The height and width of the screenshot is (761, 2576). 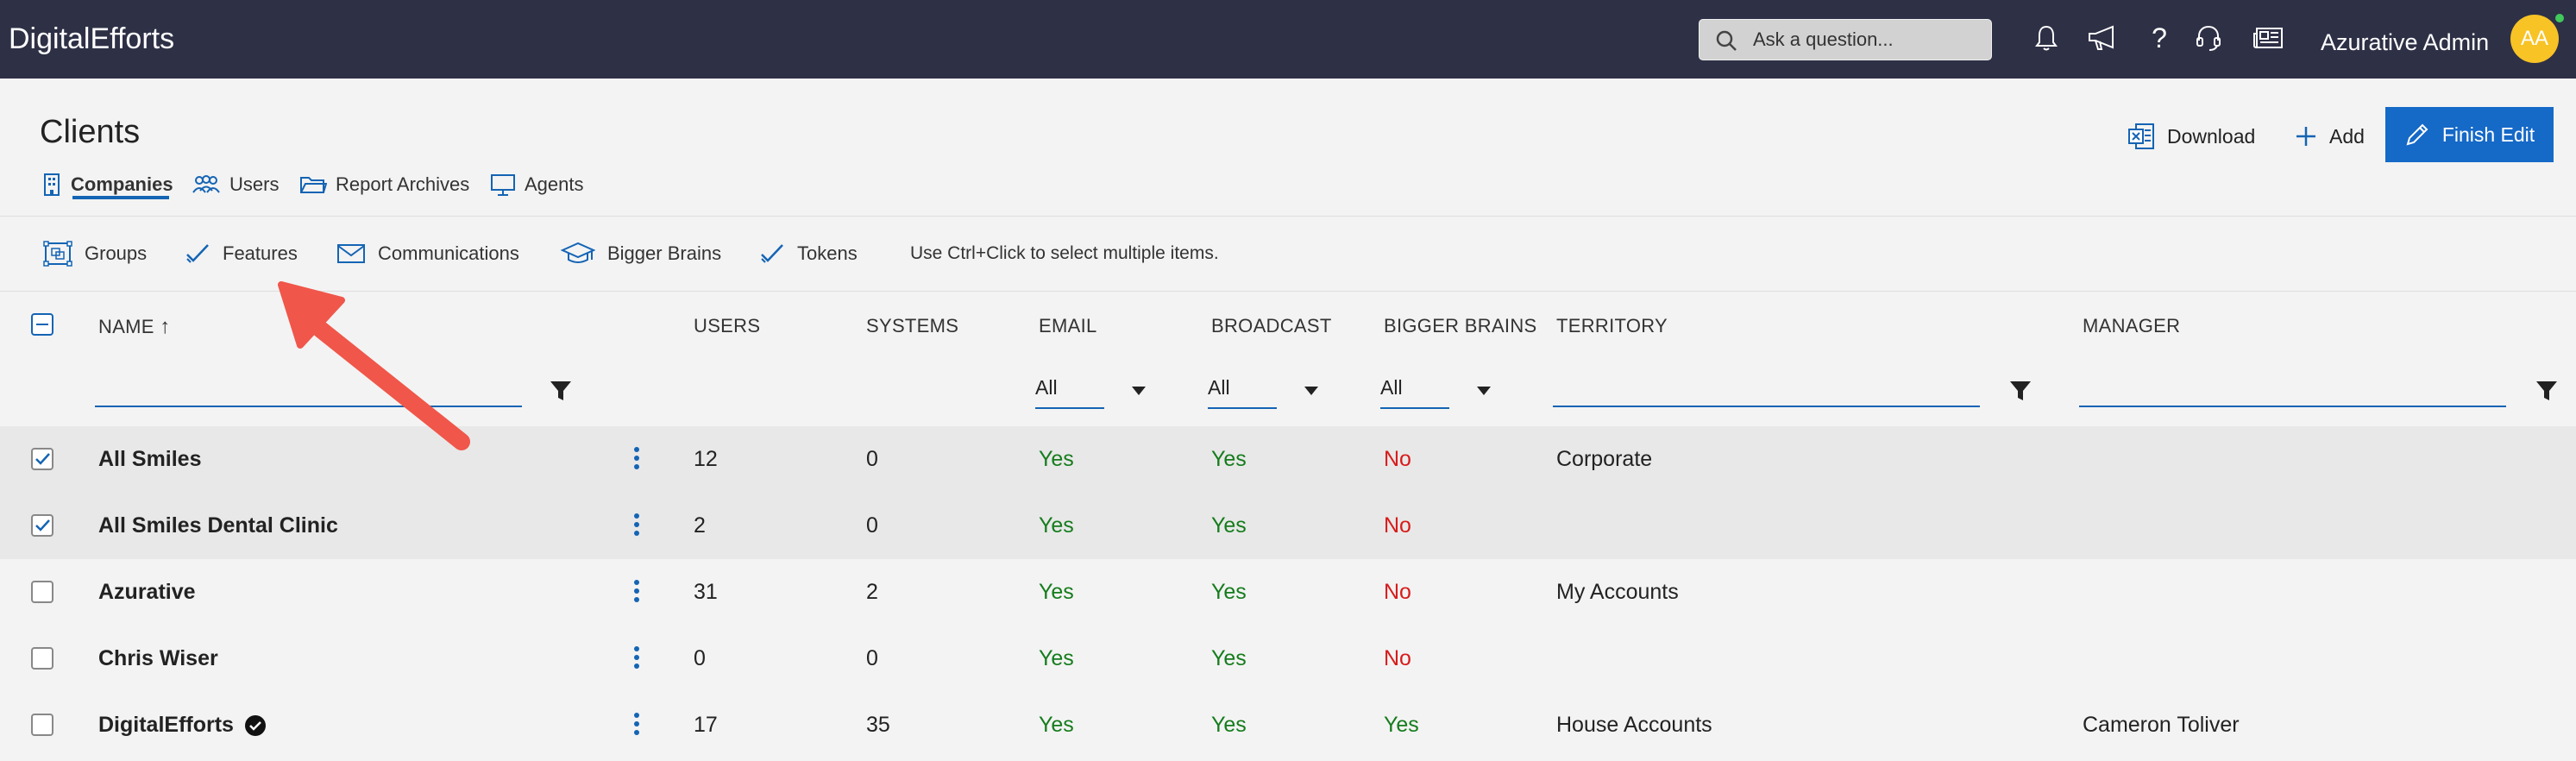 What do you see at coordinates (448, 253) in the screenshot?
I see `toolbar-label: Communications` at bounding box center [448, 253].